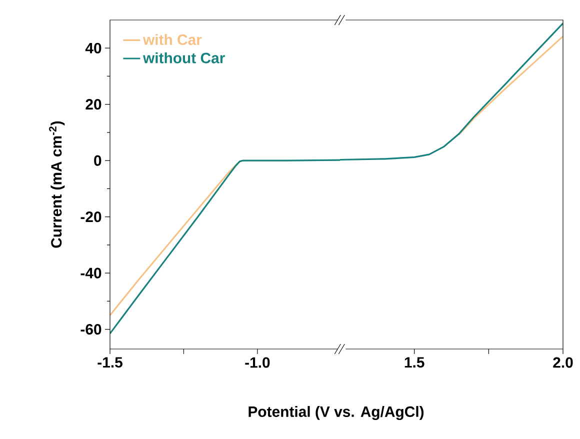 The width and height of the screenshot is (580, 439). I want to click on x-tick-label: -1.0, so click(257, 362).